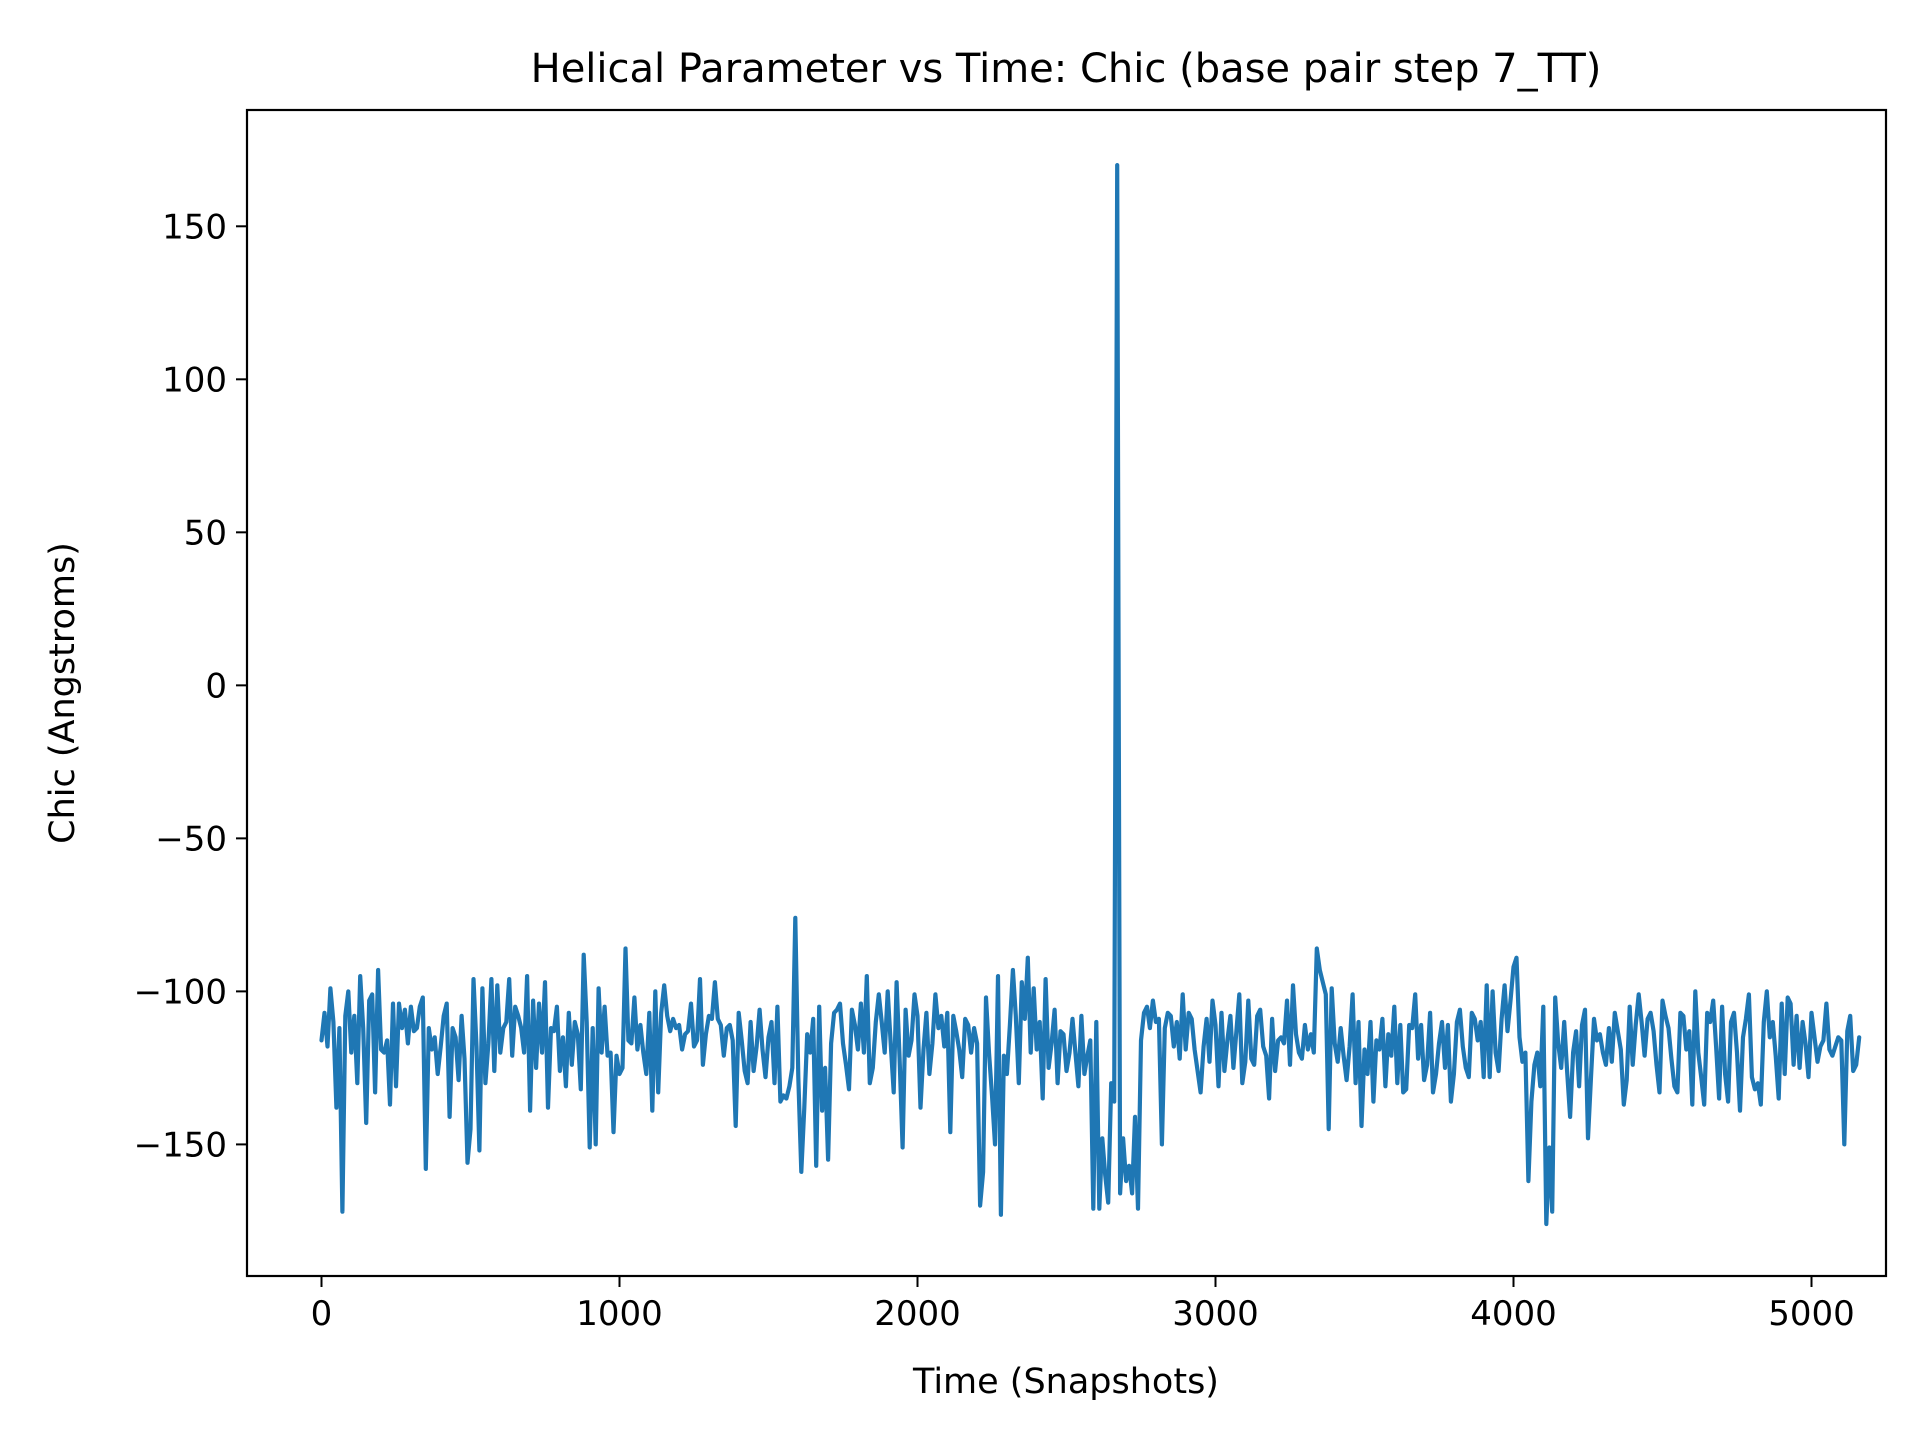  Describe the element at coordinates (194, 227) in the screenshot. I see `y-tick-label: 150` at that location.